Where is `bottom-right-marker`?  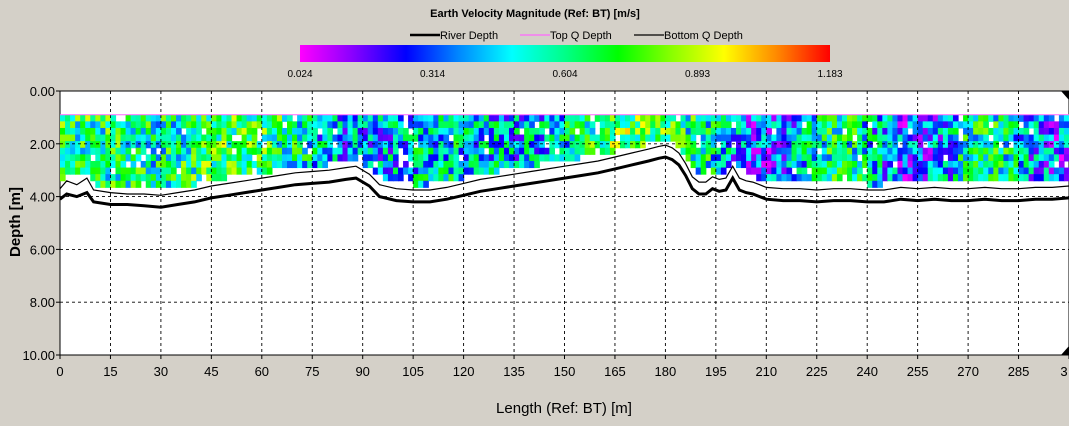 bottom-right-marker is located at coordinates (1065, 350).